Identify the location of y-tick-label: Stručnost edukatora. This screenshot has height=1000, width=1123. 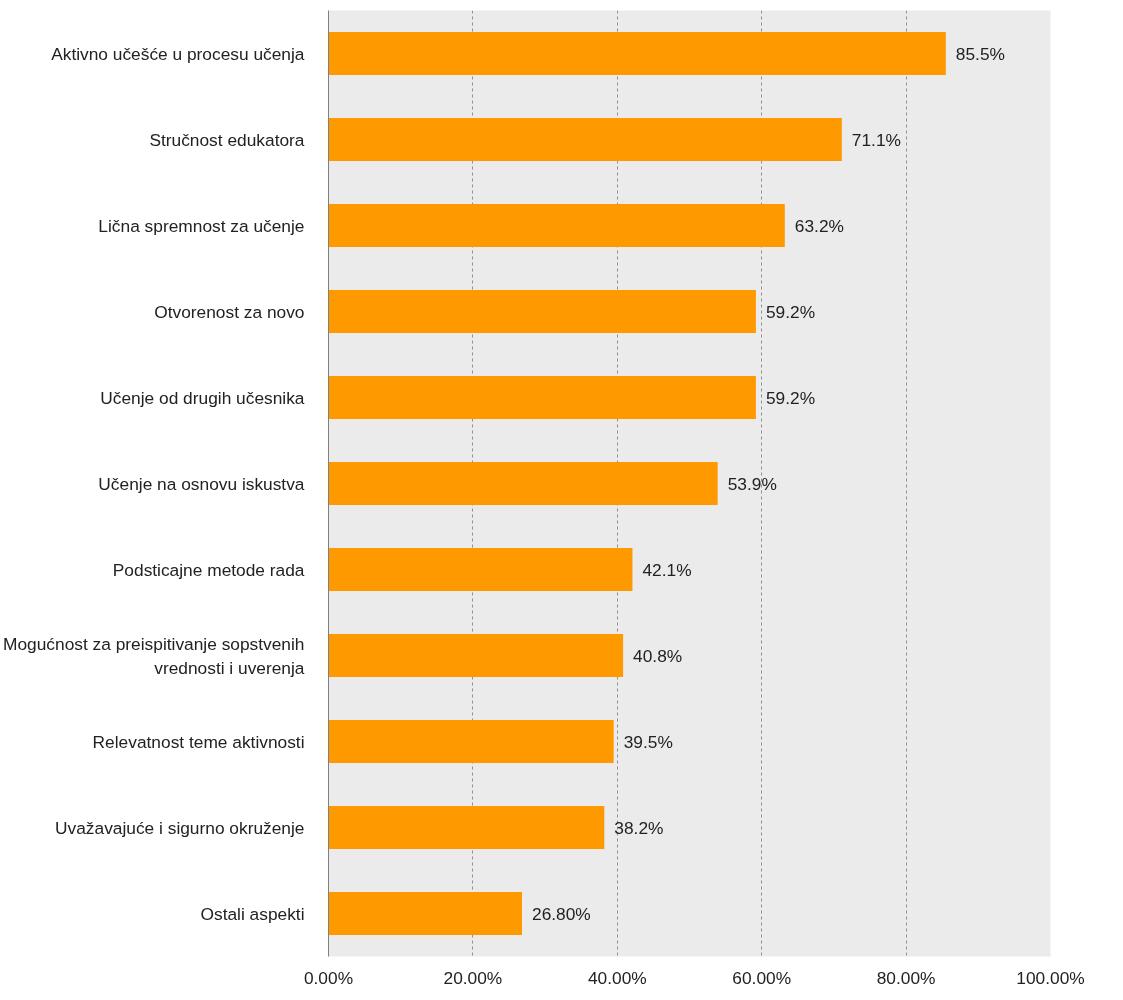
(227, 139).